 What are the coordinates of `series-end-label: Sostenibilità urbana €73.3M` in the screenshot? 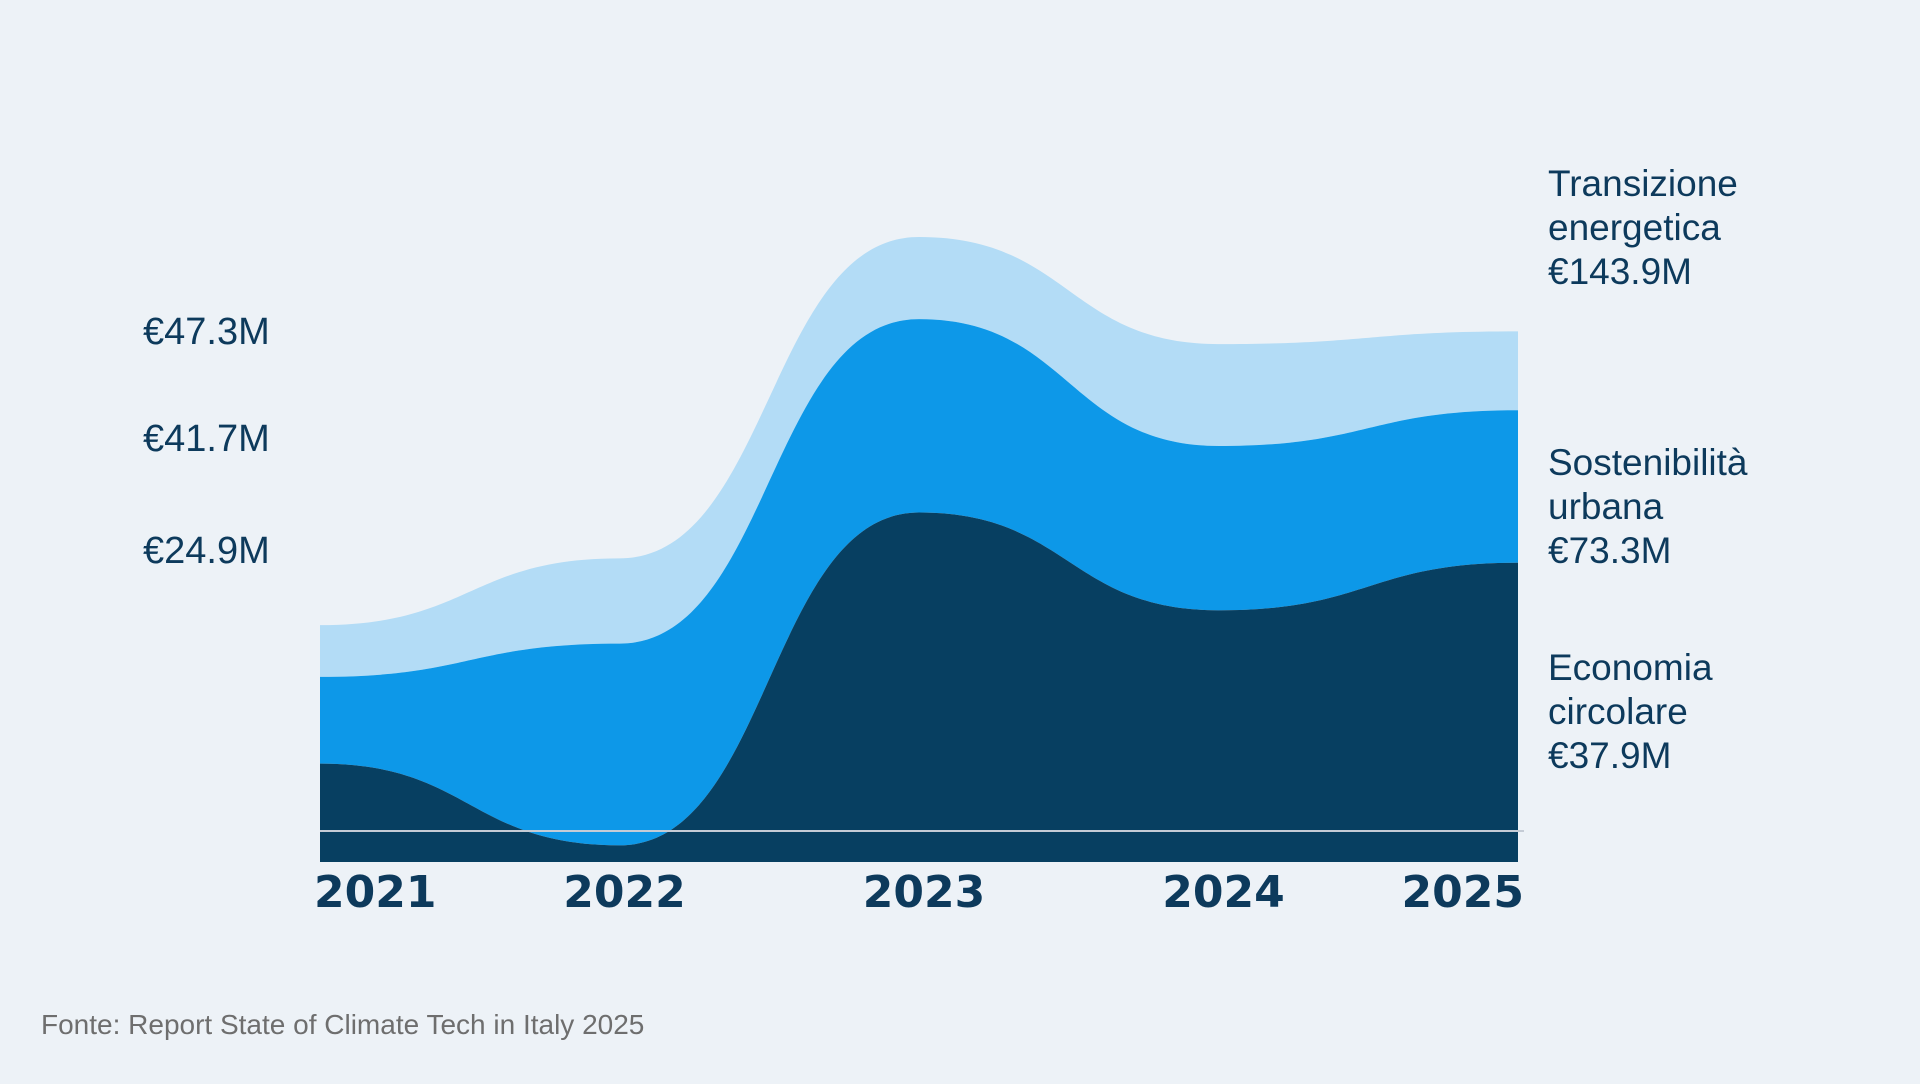 It's located at (1648, 506).